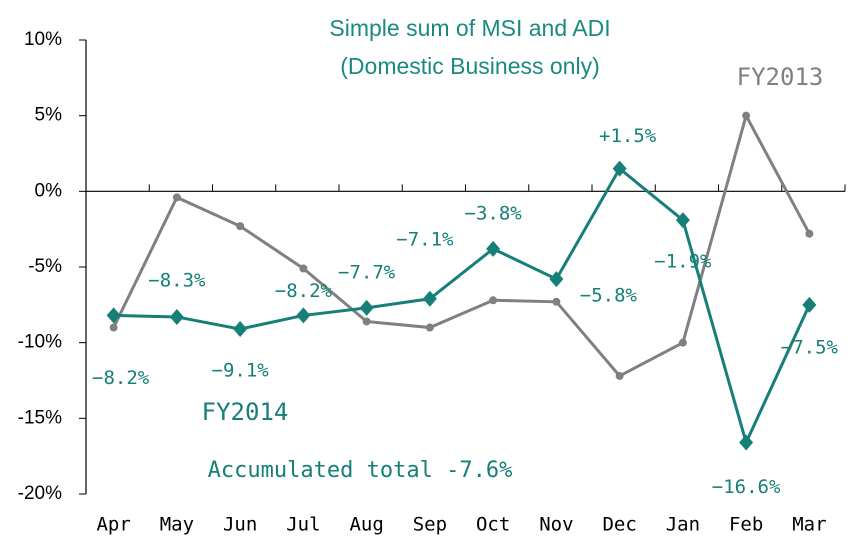  What do you see at coordinates (241, 371) in the screenshot?
I see `data-label: −9.1%` at bounding box center [241, 371].